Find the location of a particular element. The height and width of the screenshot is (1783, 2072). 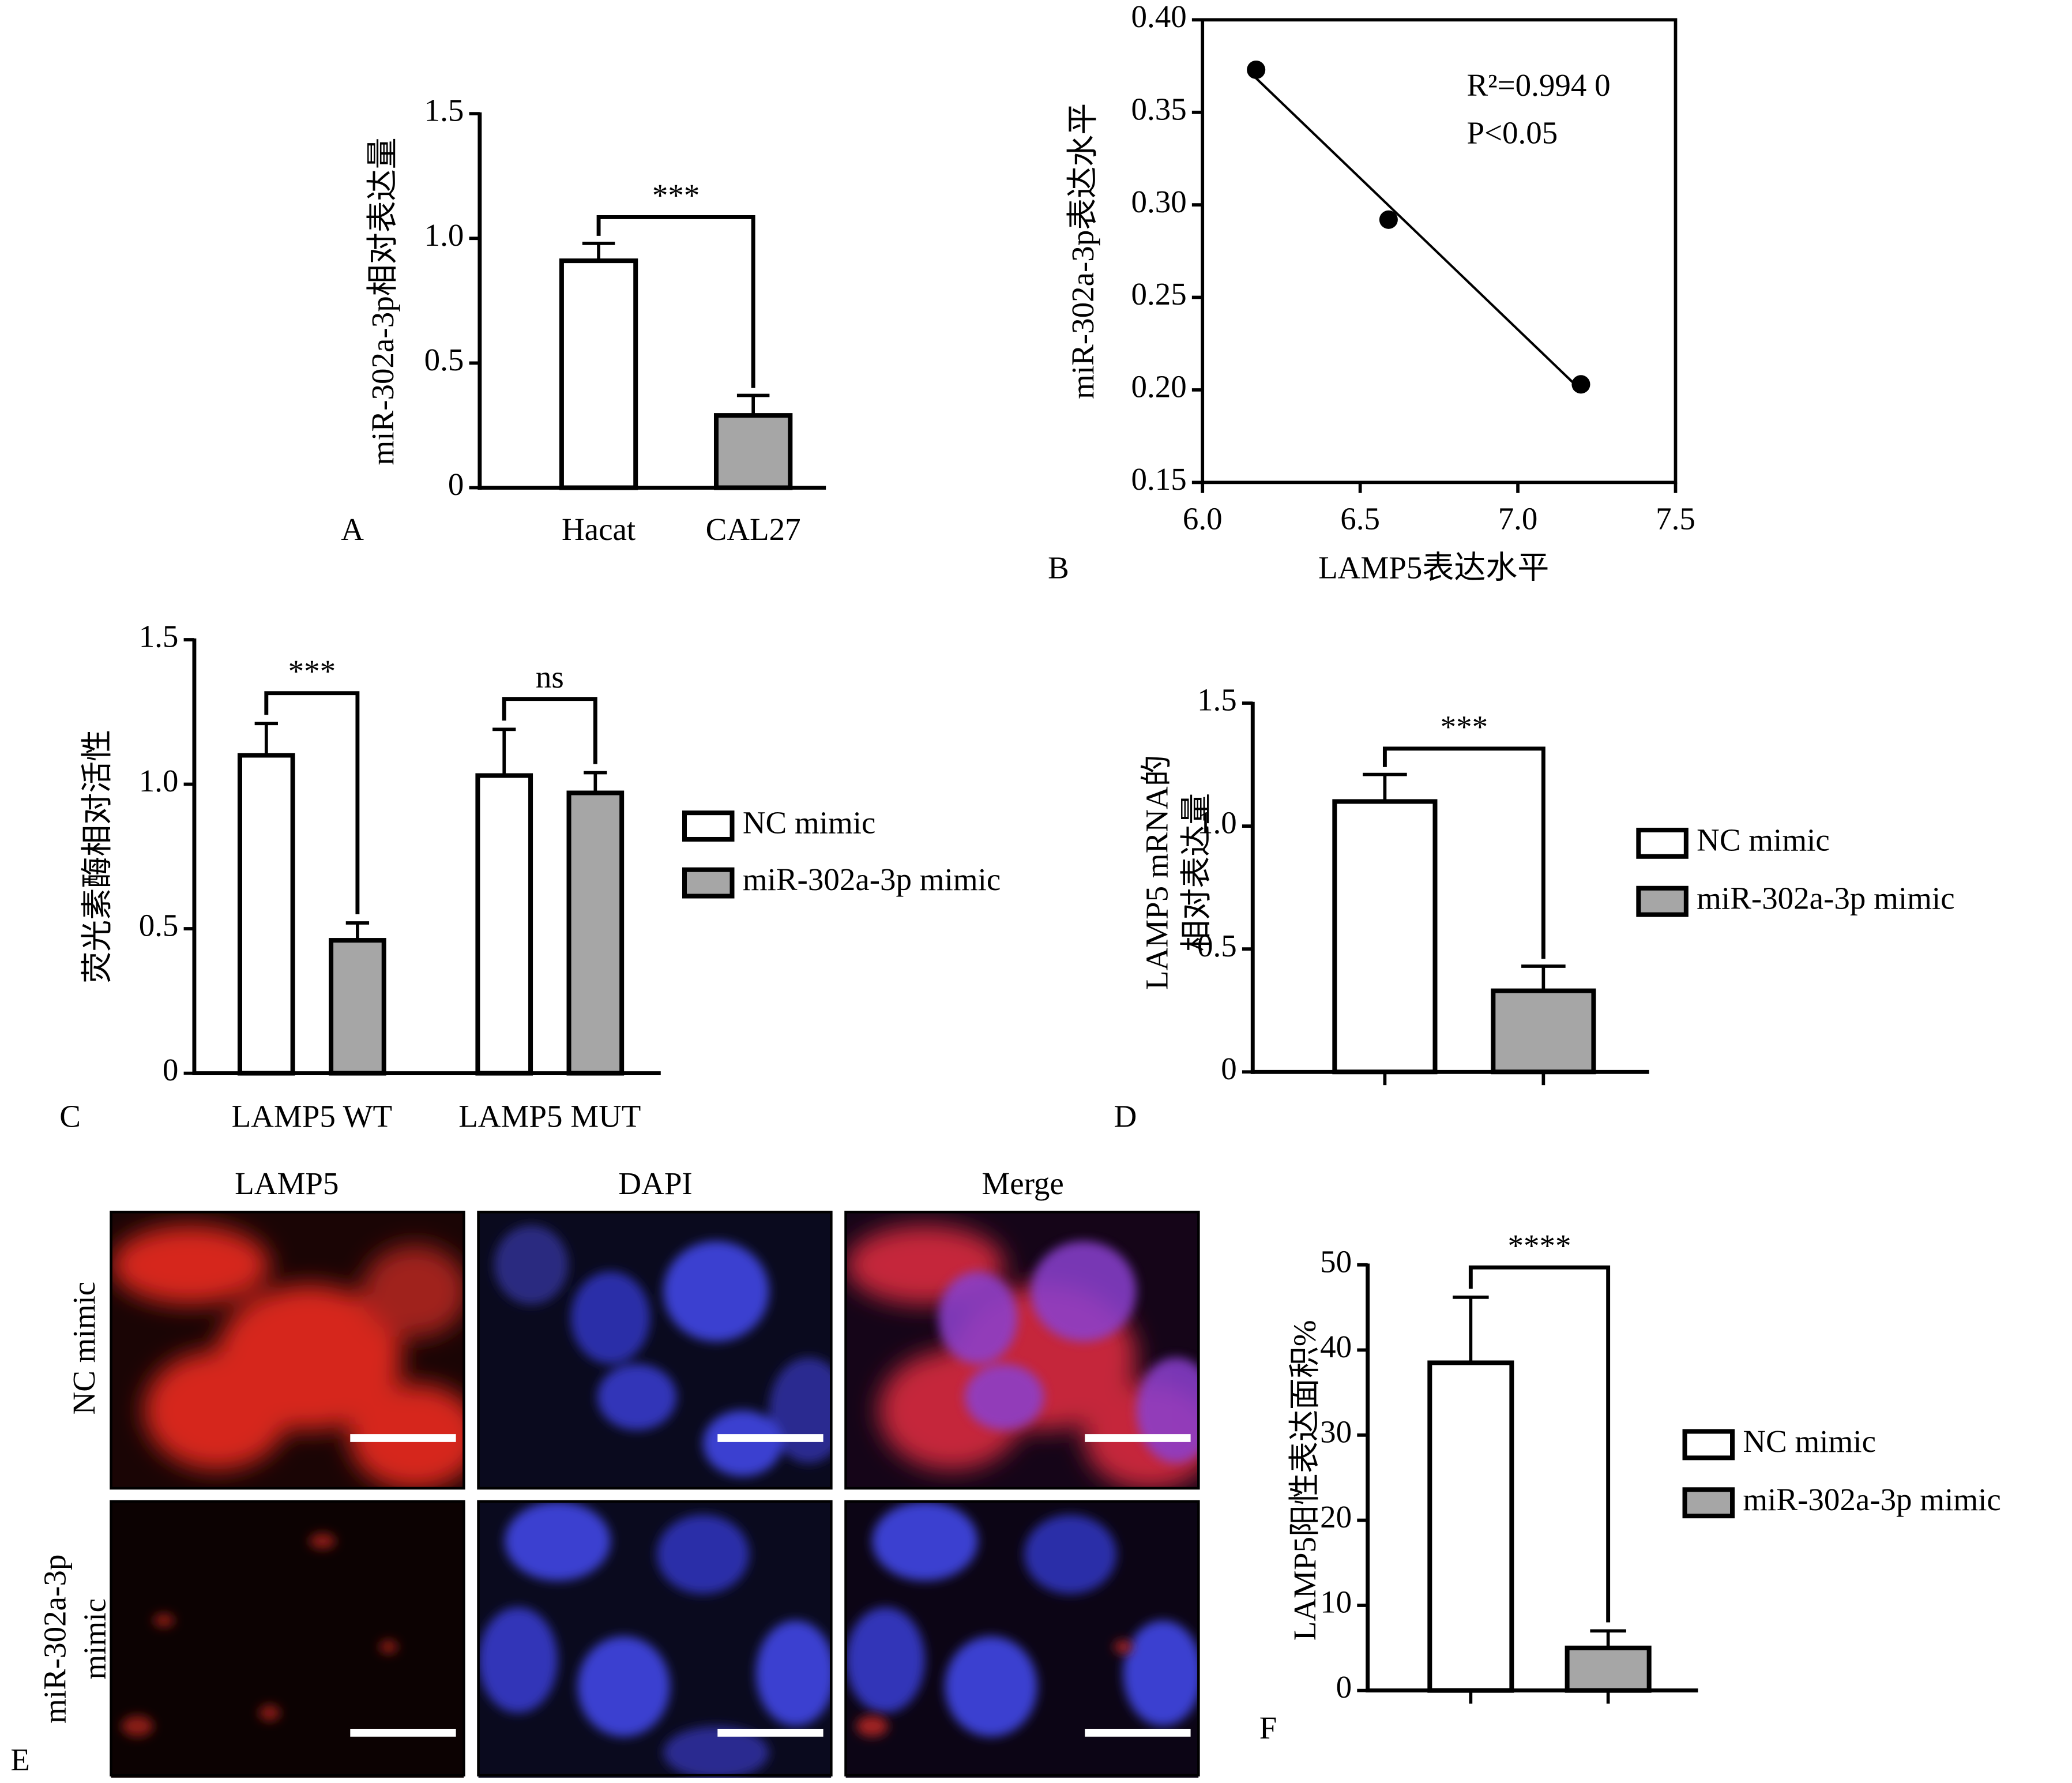

panel-label: E is located at coordinates (20, 1759).